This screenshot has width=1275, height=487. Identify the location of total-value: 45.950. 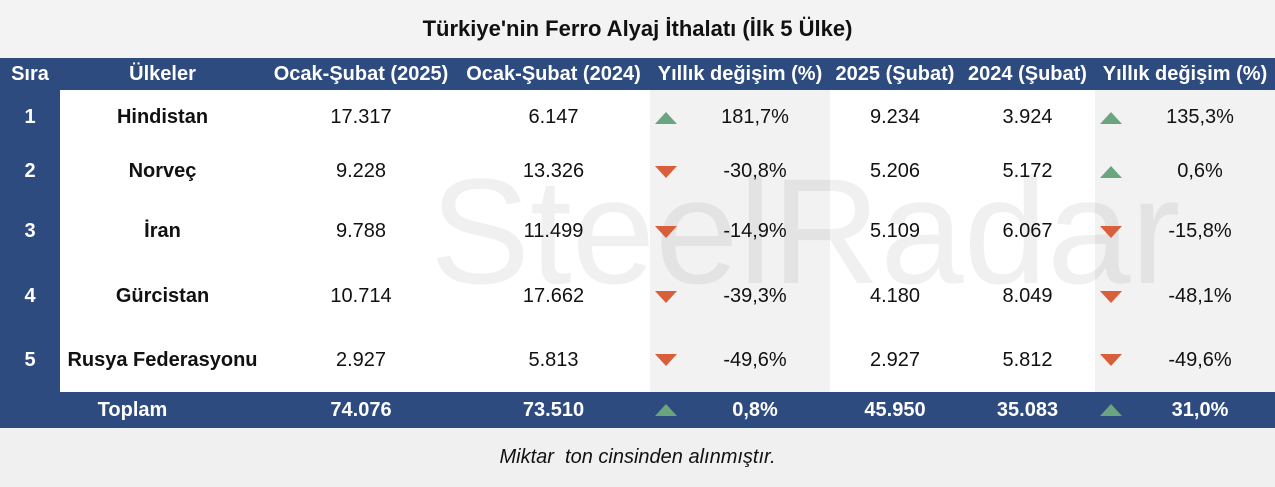
(895, 409).